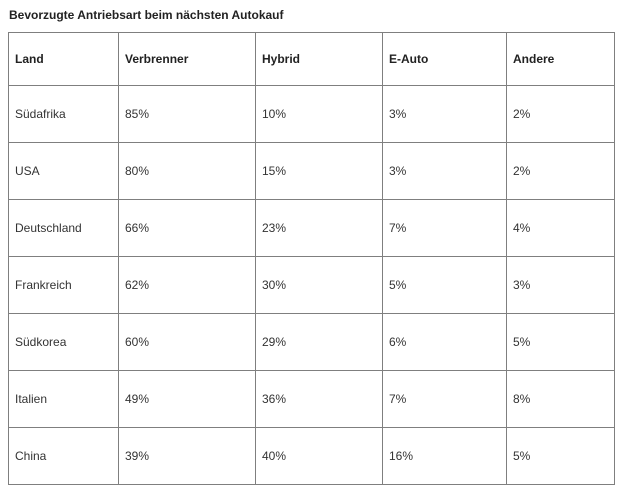  I want to click on cell-land: Deutschland, so click(63, 228).